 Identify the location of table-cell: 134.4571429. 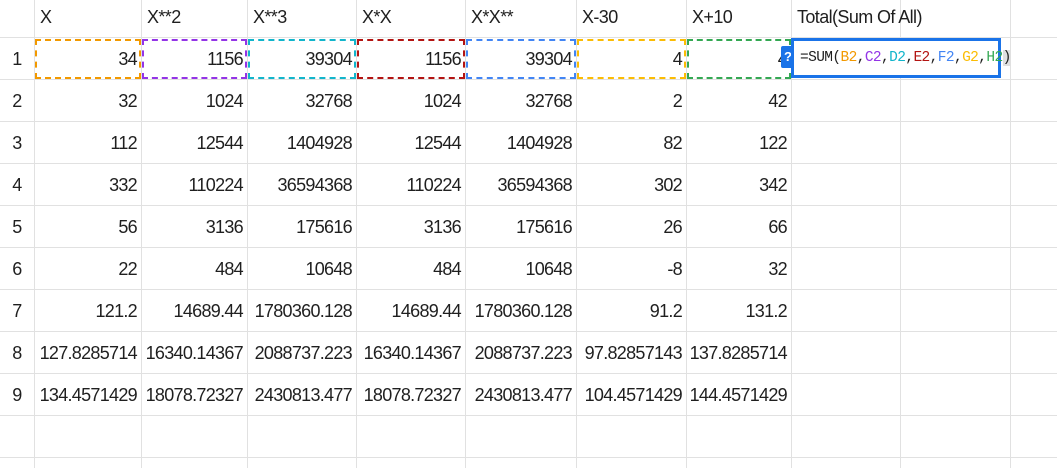
(88, 395).